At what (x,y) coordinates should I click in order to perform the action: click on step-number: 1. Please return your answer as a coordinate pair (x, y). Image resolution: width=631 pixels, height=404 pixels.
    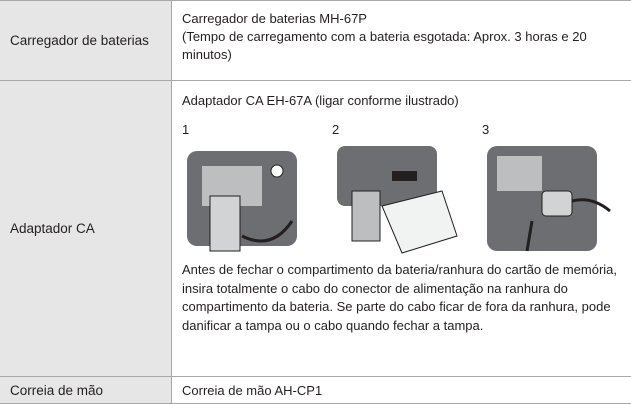
    Looking at the image, I should click on (186, 129).